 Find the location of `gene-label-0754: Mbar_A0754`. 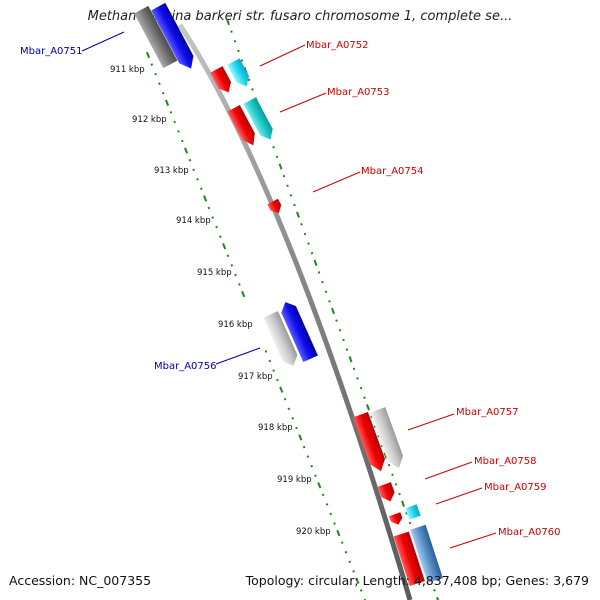

gene-label-0754: Mbar_A0754 is located at coordinates (392, 171).